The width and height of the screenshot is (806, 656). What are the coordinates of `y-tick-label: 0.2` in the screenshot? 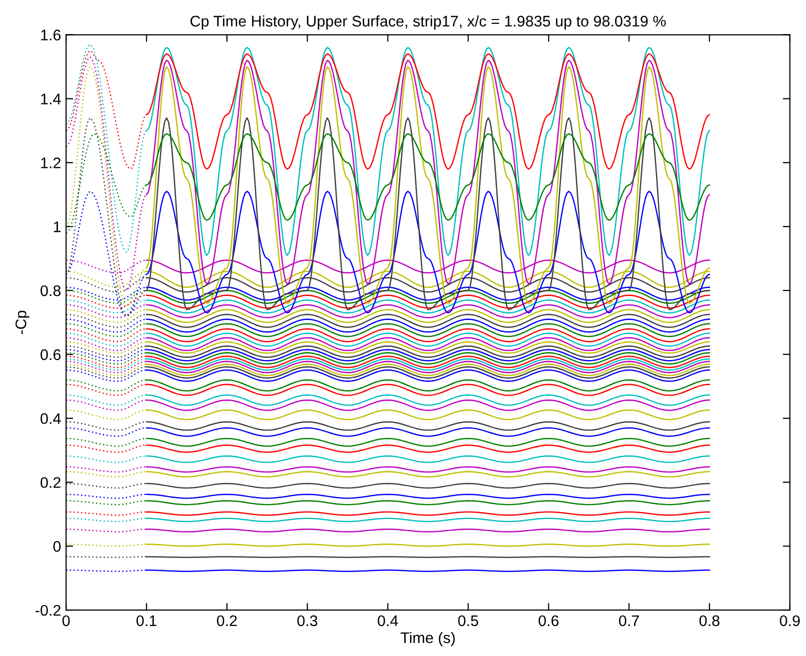 It's located at (50, 482).